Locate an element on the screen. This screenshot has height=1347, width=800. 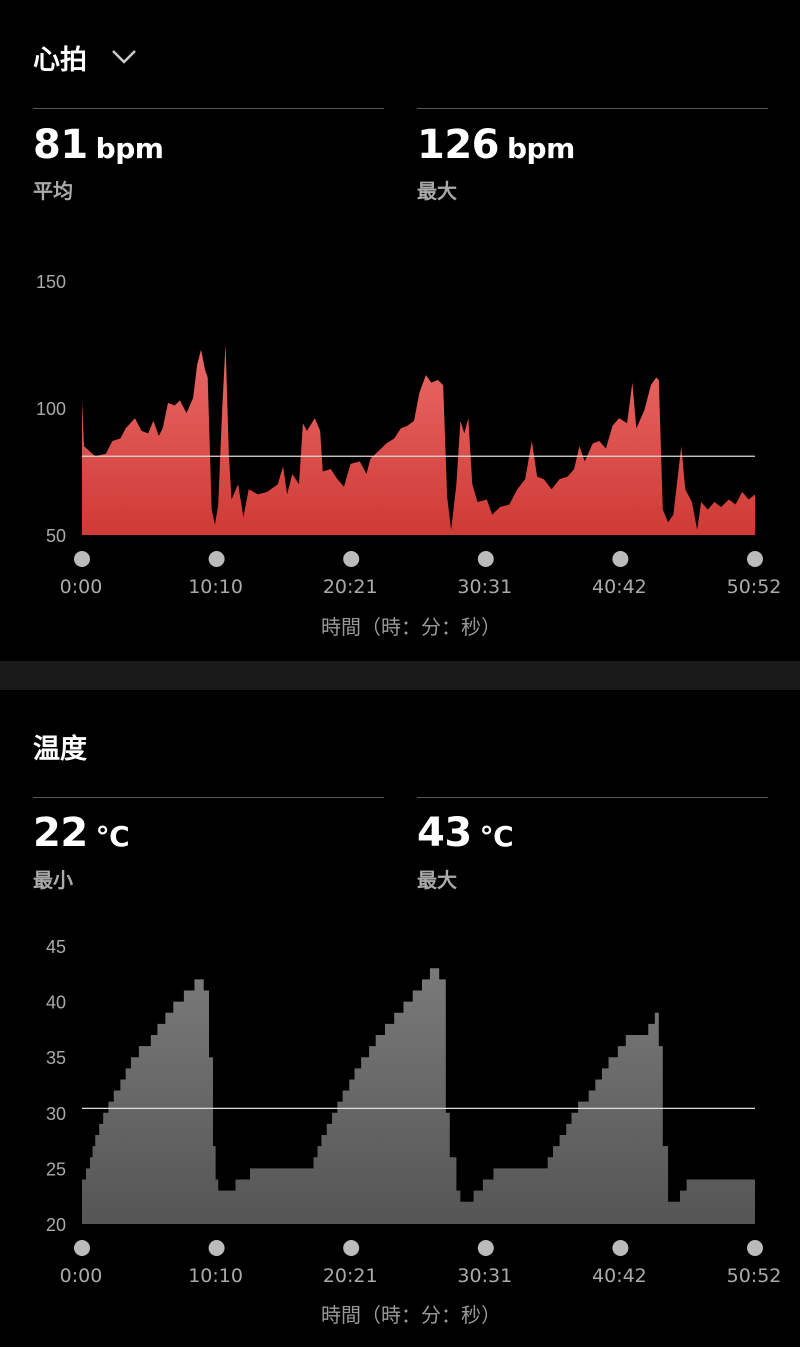
hr-max-unit: bpm is located at coordinates (541, 148).